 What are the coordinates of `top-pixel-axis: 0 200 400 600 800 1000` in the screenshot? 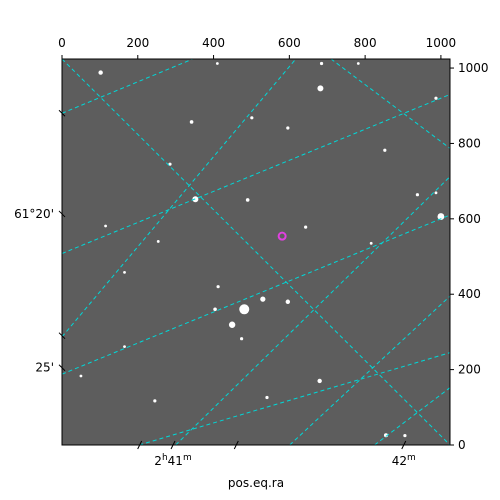 It's located at (257, 47).